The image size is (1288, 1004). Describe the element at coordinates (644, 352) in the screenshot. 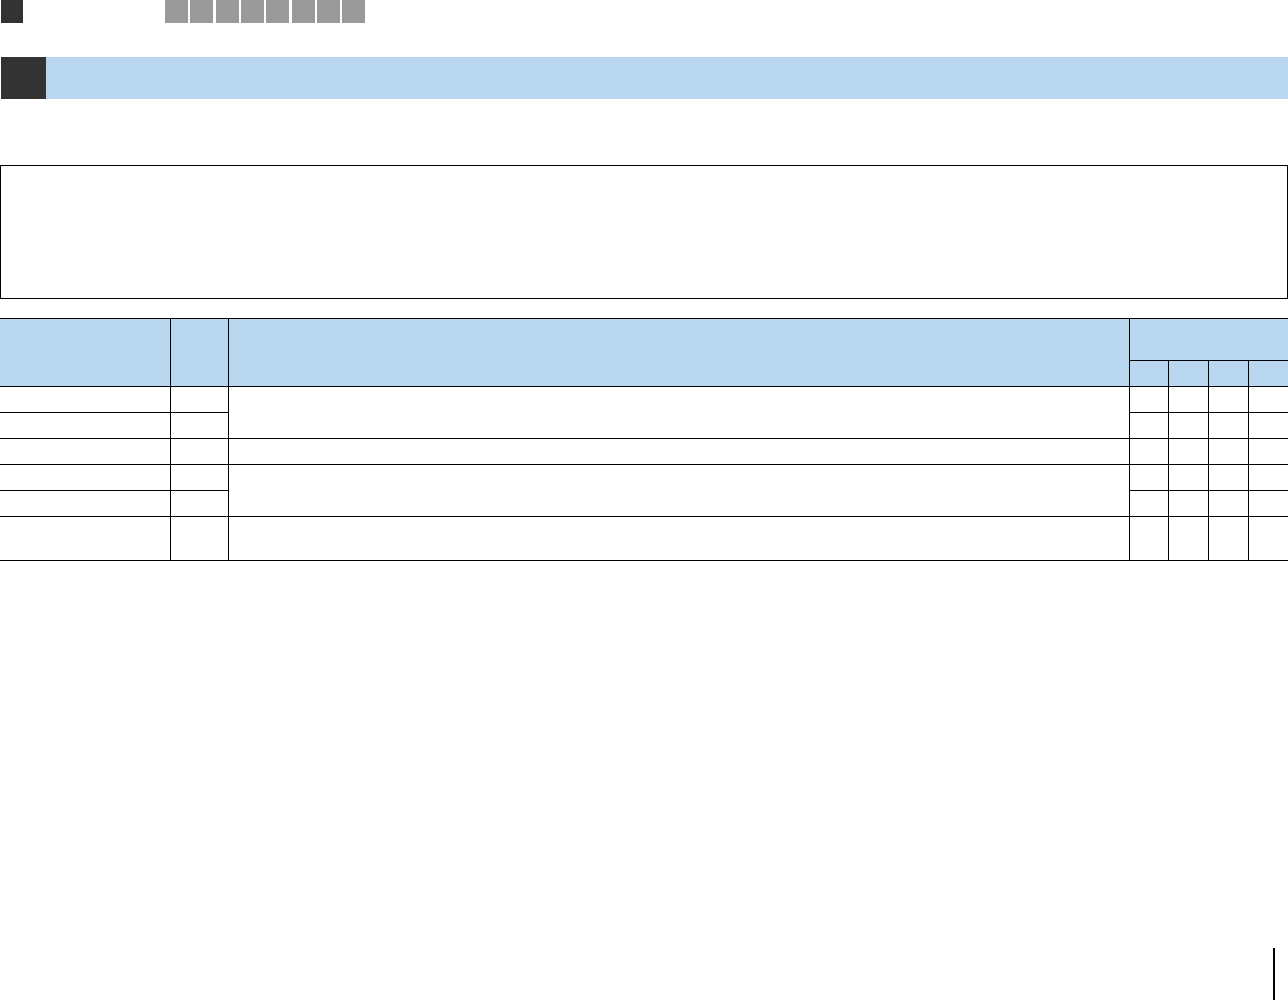

I see `table-header-row` at that location.